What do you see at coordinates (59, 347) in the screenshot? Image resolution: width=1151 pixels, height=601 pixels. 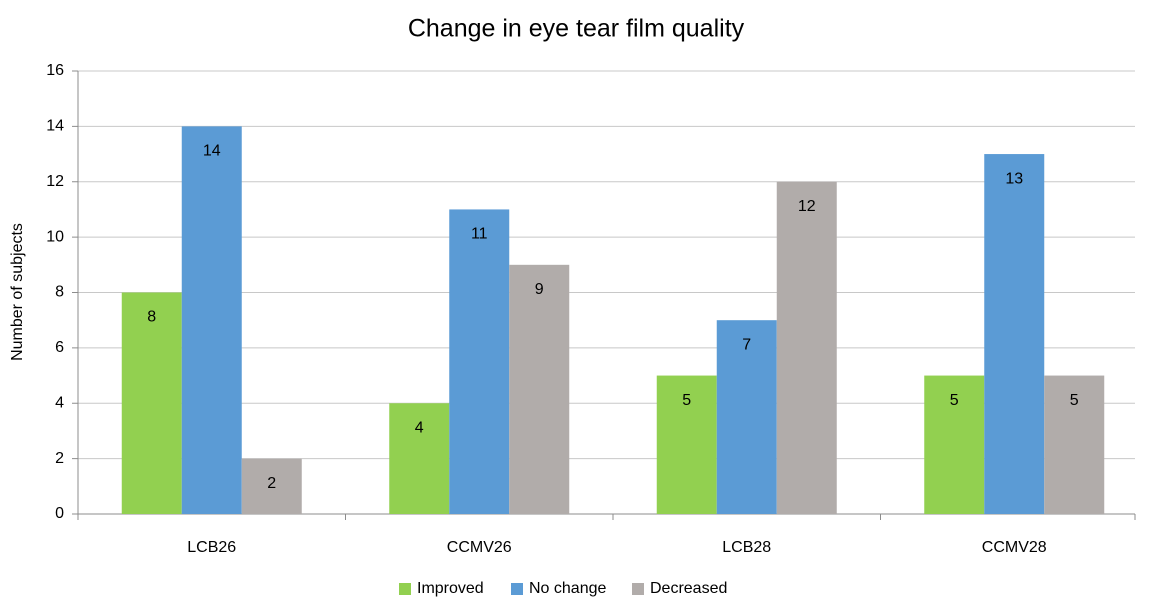 I see `y-tick-label: 6` at bounding box center [59, 347].